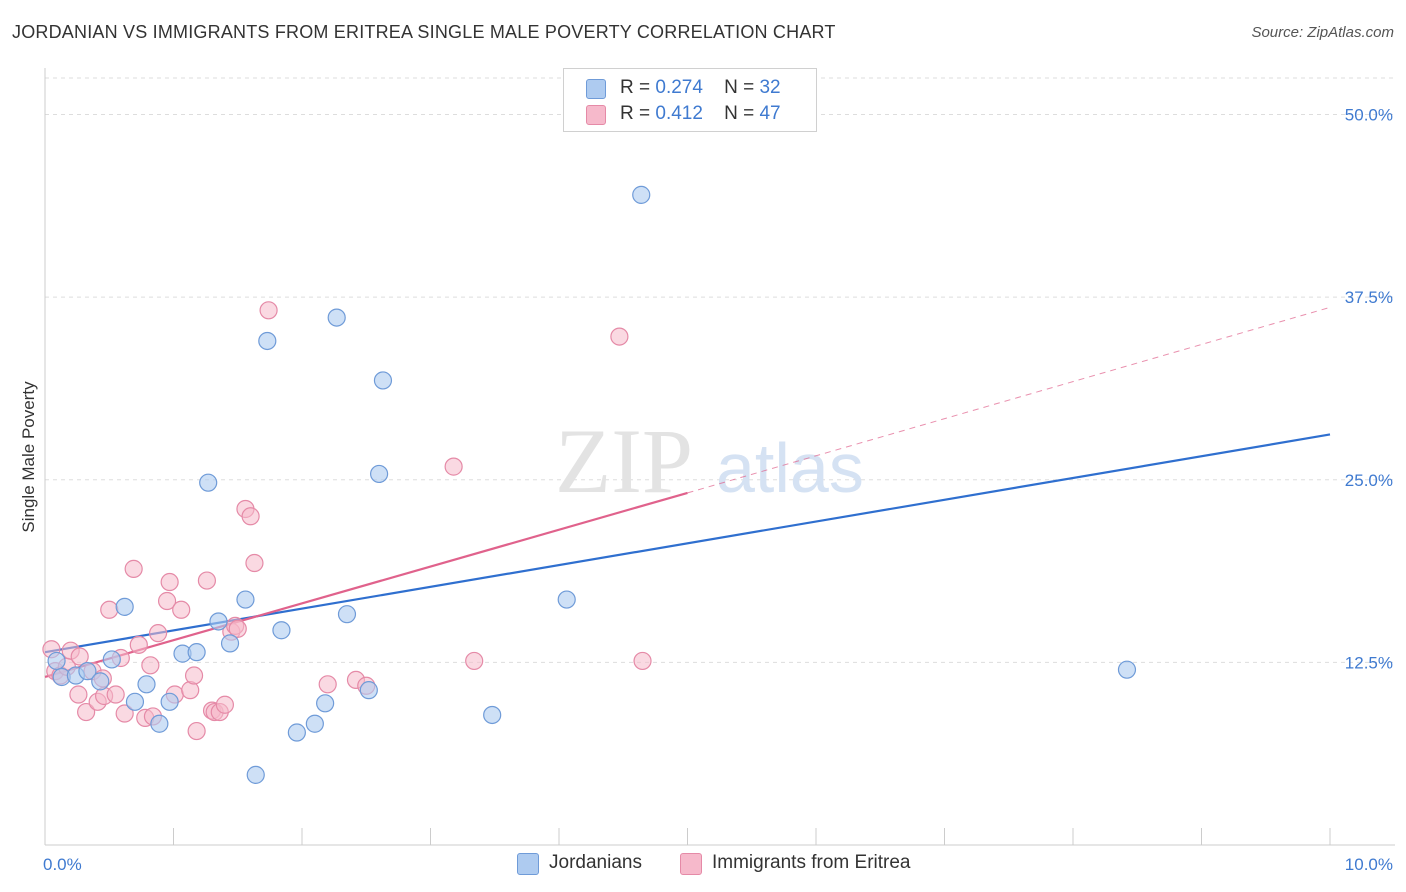  I want to click on legend-r-value-2: 0.412, so click(679, 113).